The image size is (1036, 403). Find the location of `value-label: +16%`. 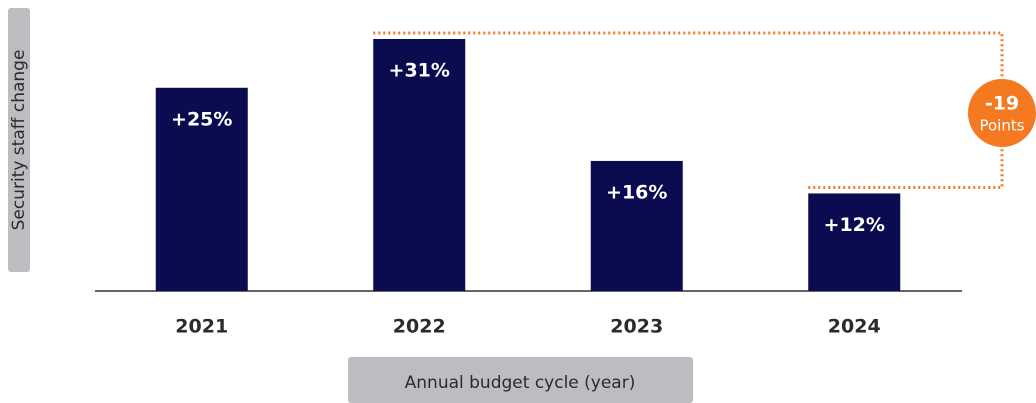

value-label: +16% is located at coordinates (636, 192).